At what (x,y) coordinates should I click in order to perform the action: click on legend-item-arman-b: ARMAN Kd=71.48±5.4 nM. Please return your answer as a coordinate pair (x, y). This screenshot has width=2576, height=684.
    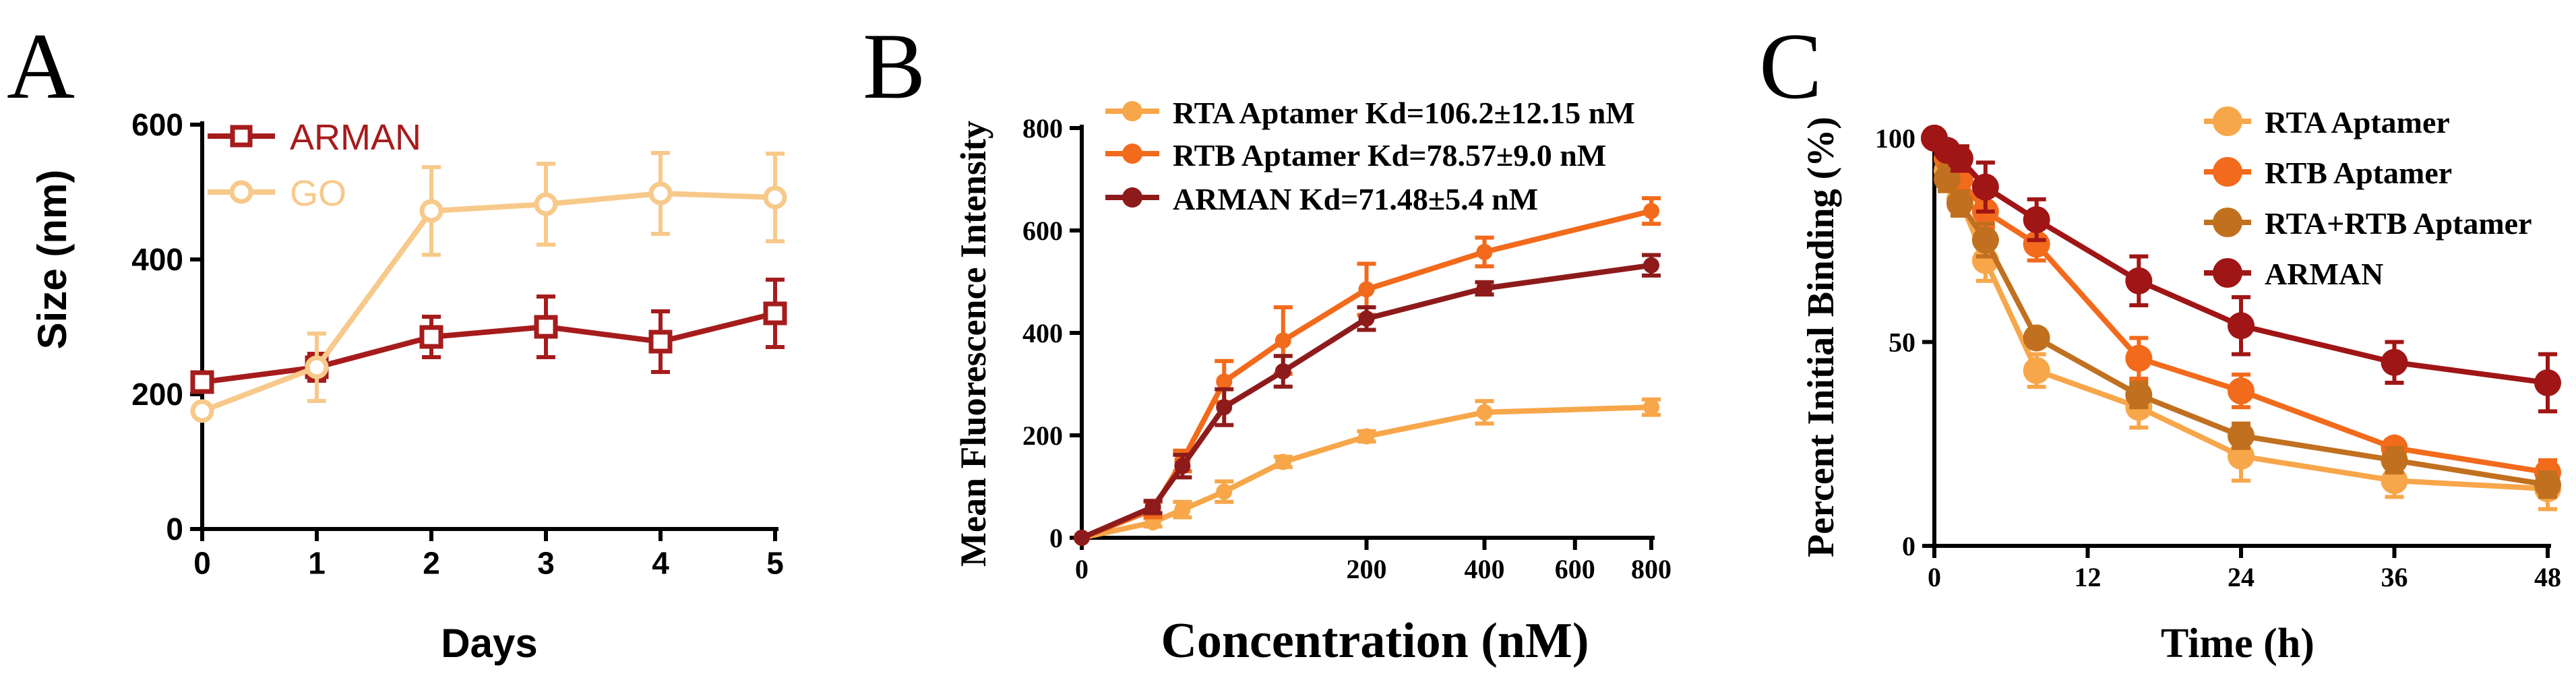
    Looking at the image, I should click on (1322, 199).